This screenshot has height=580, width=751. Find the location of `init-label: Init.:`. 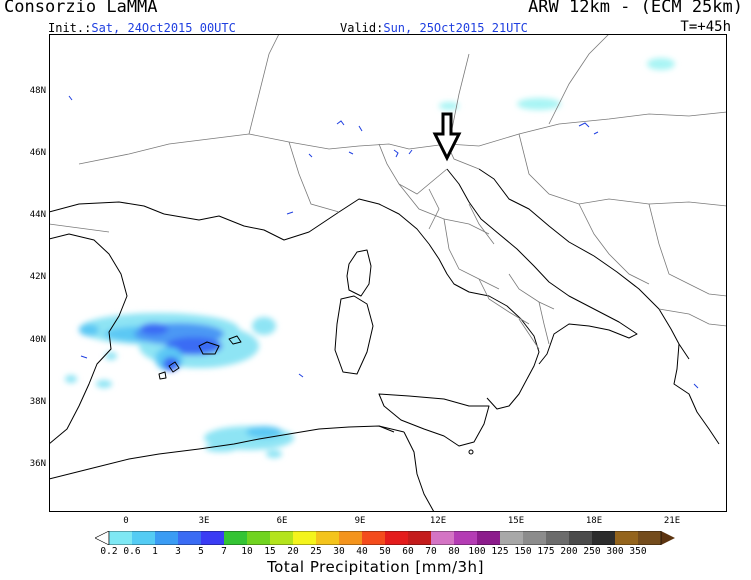

init-label: Init.: is located at coordinates (70, 28).